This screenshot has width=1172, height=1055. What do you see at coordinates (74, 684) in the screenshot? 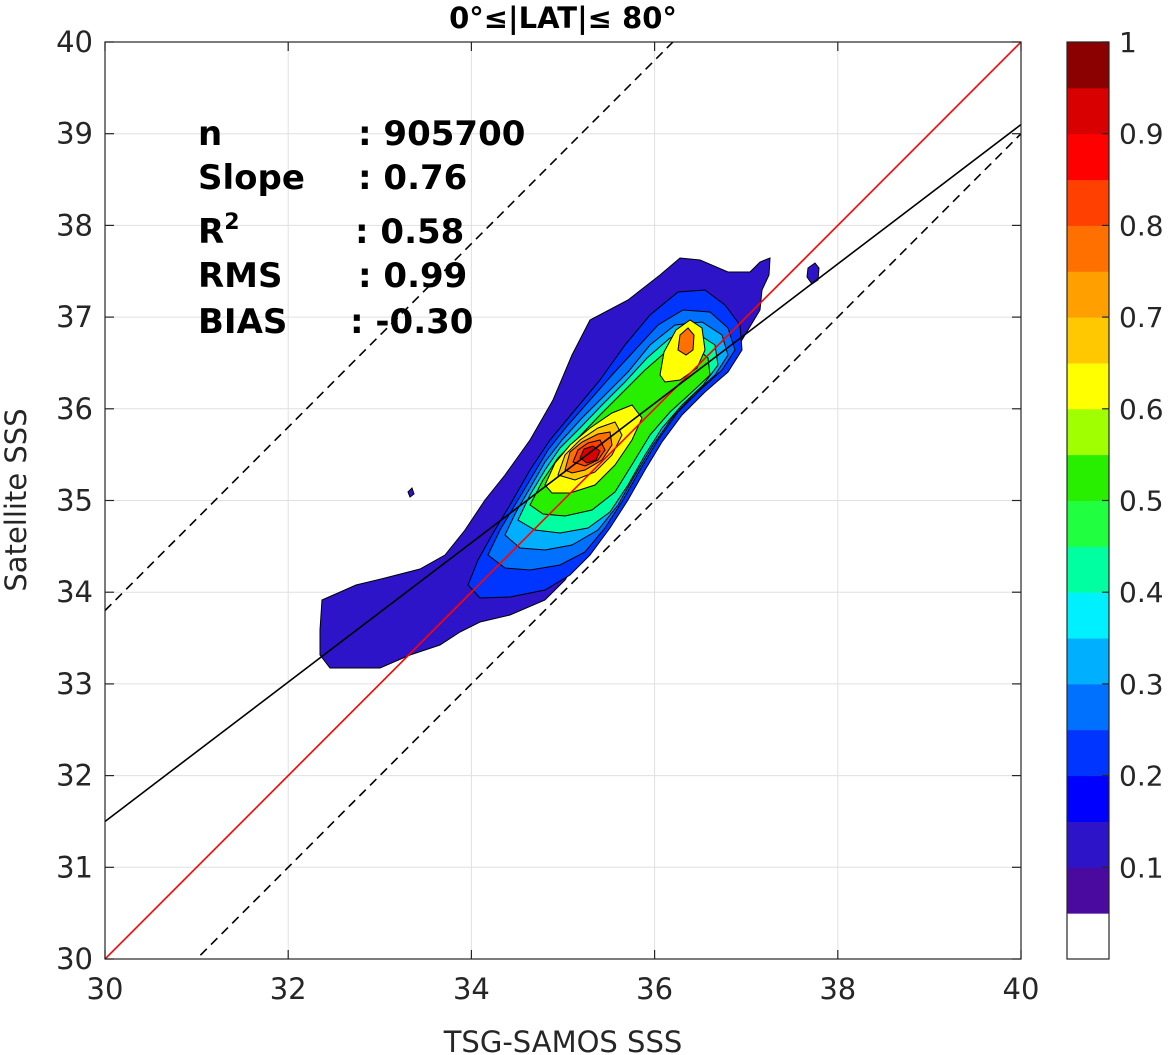
I see `y-tick-label: 33` at bounding box center [74, 684].